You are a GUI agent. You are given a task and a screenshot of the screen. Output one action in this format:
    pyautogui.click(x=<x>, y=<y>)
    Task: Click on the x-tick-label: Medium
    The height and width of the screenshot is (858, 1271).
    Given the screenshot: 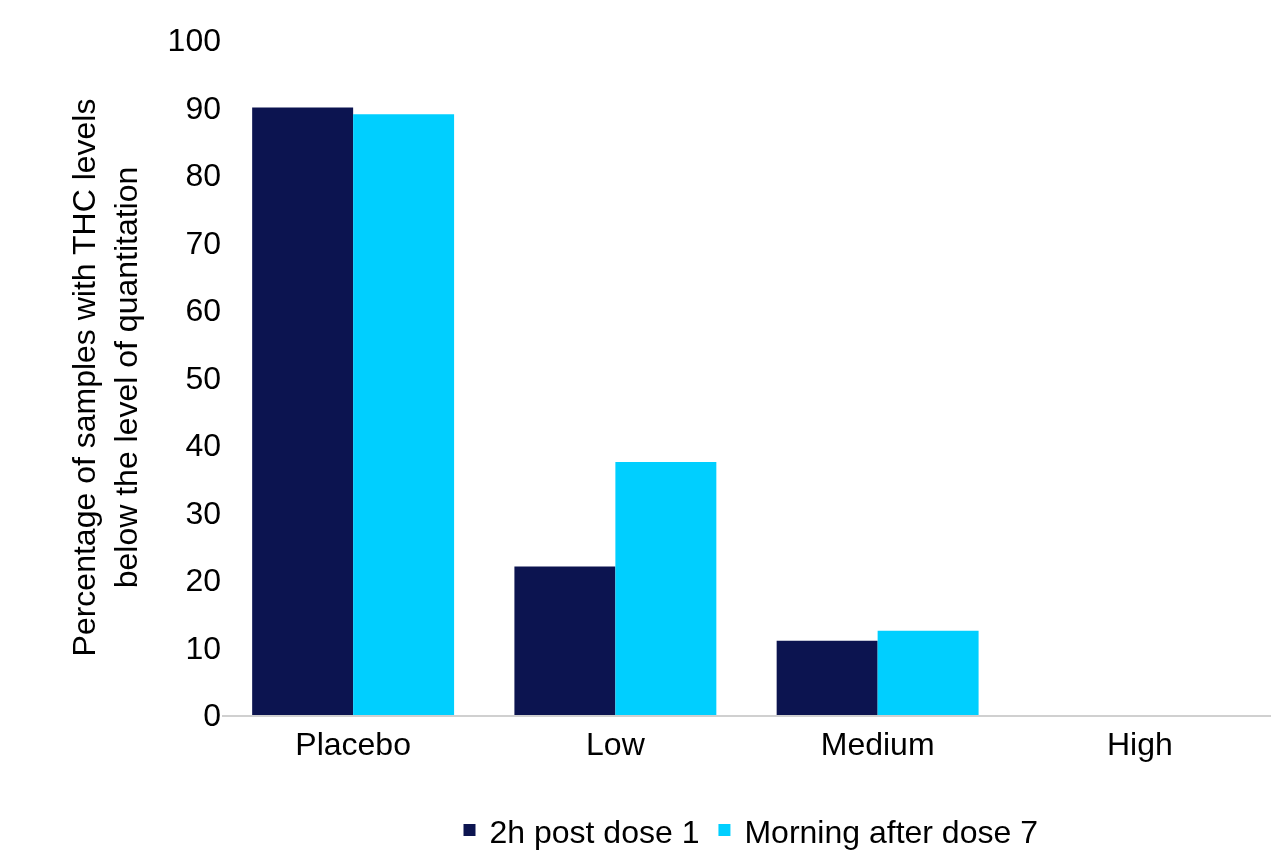 What is the action you would take?
    pyautogui.click(x=877, y=744)
    